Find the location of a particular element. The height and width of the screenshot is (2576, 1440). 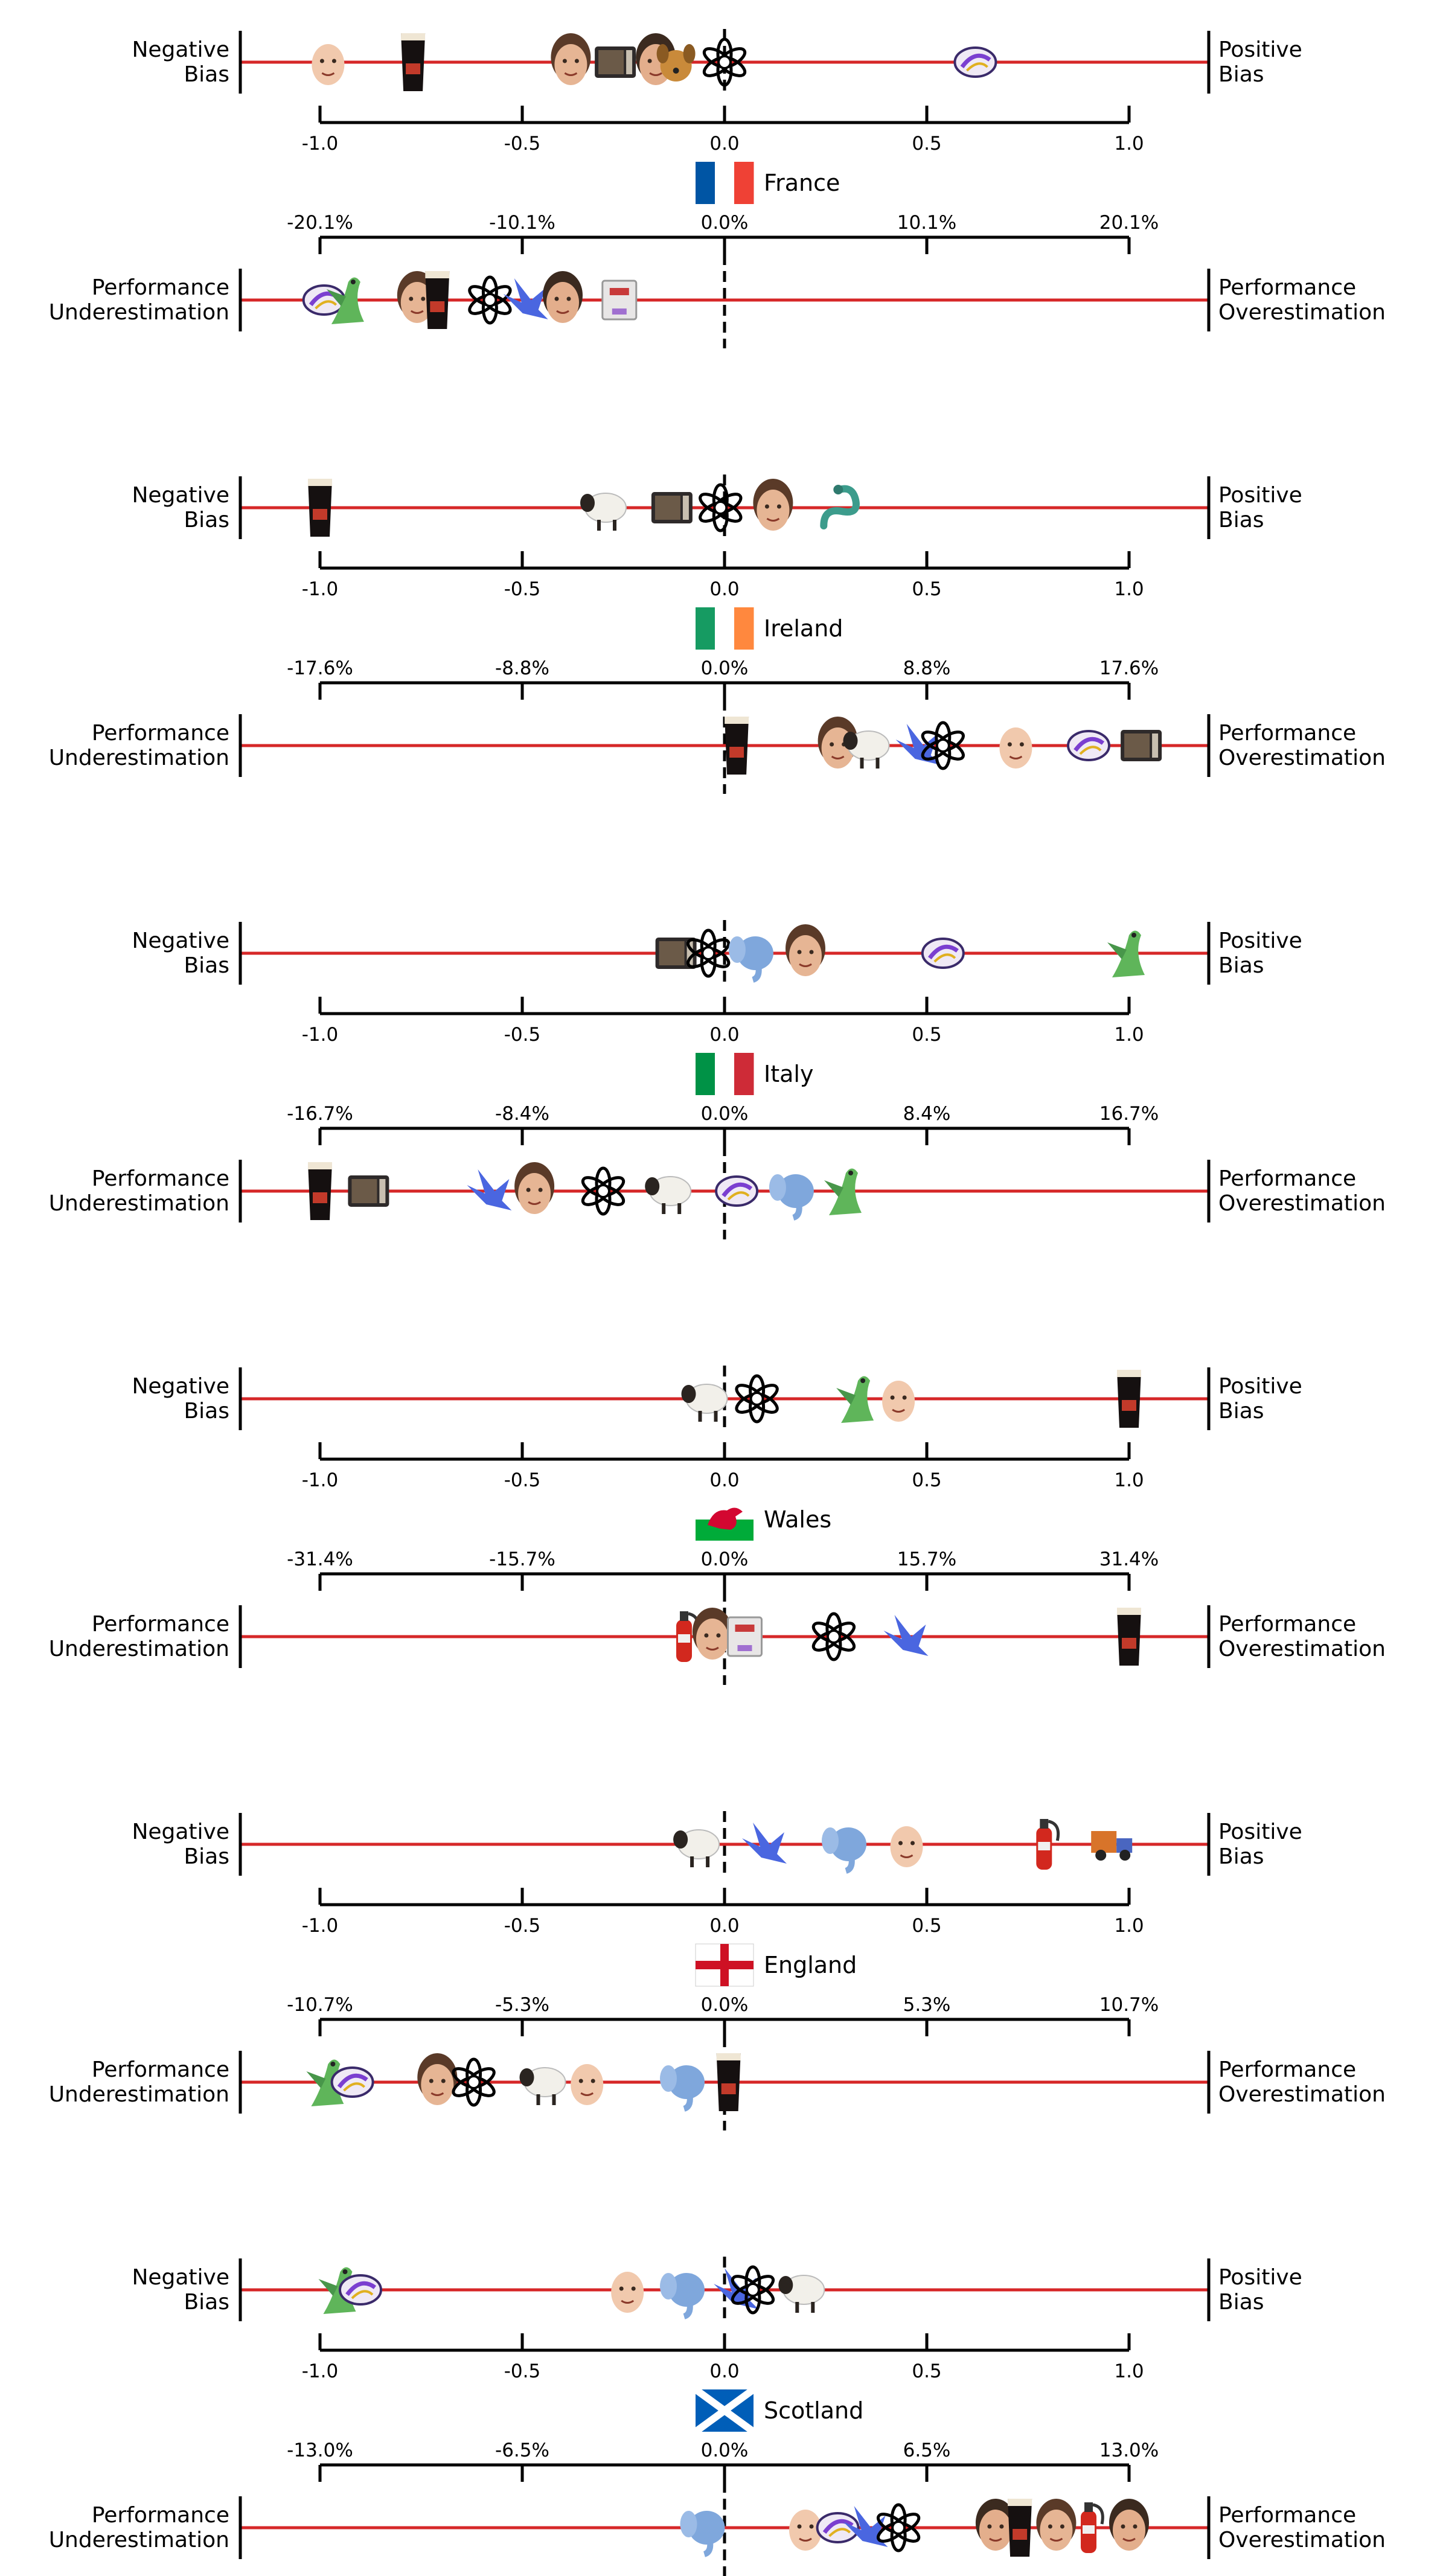

wales-perf-left-label-2: Underestimation is located at coordinates (139, 1649).